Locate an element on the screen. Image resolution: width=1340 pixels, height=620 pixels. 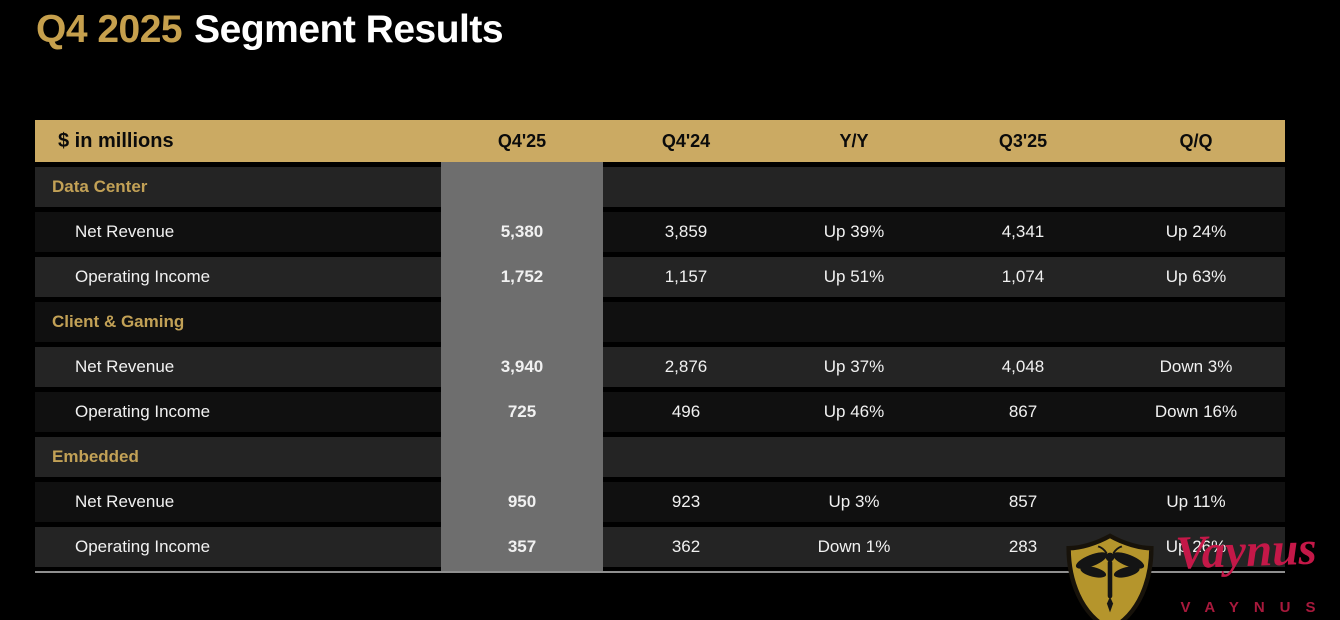
table-bottom-border is located at coordinates (660, 572).